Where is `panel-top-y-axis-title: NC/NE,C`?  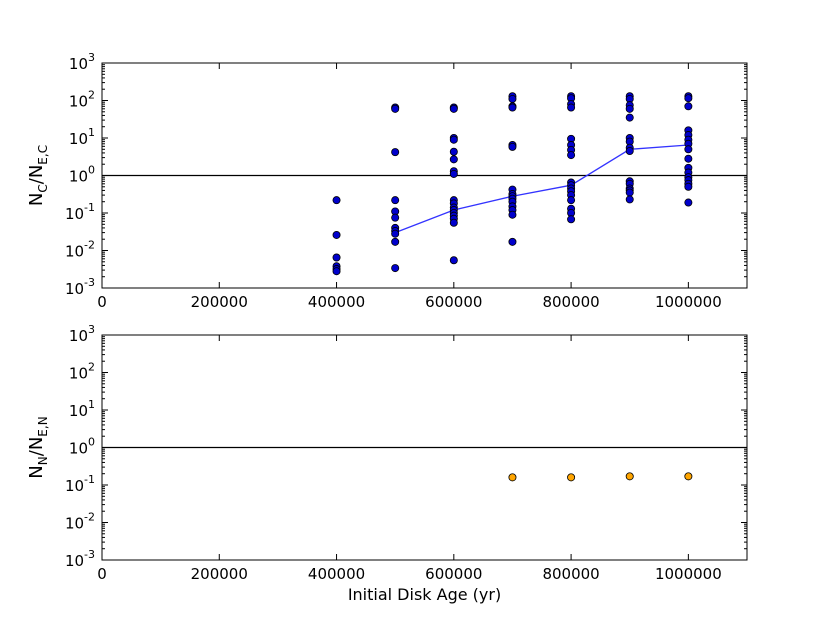 panel-top-y-axis-title: NC/NE,C is located at coordinates (38, 175).